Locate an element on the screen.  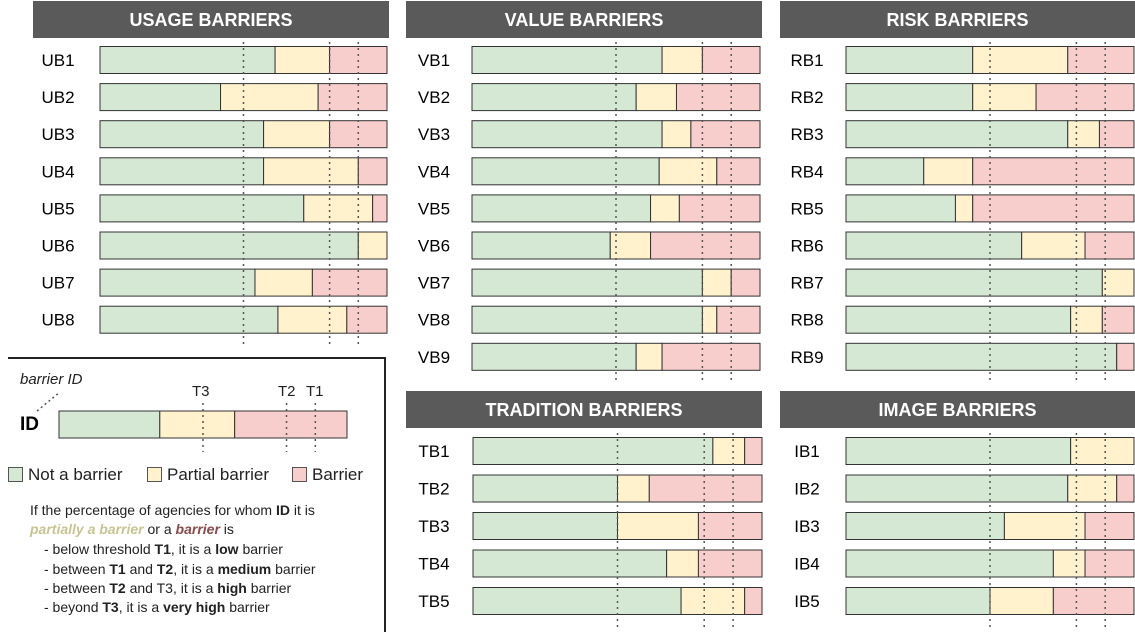
image-barriers-title: IMAGE BARRIERS is located at coordinates (957, 410).